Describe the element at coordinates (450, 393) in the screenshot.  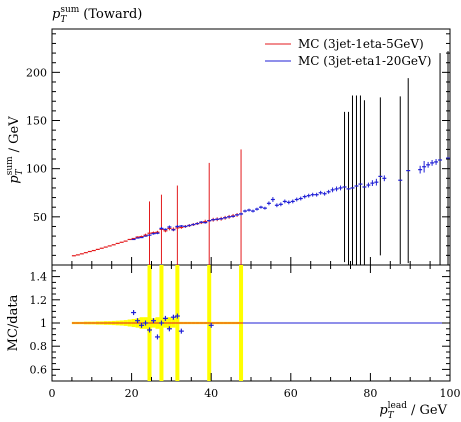
I see `x-tick-label: 100` at that location.